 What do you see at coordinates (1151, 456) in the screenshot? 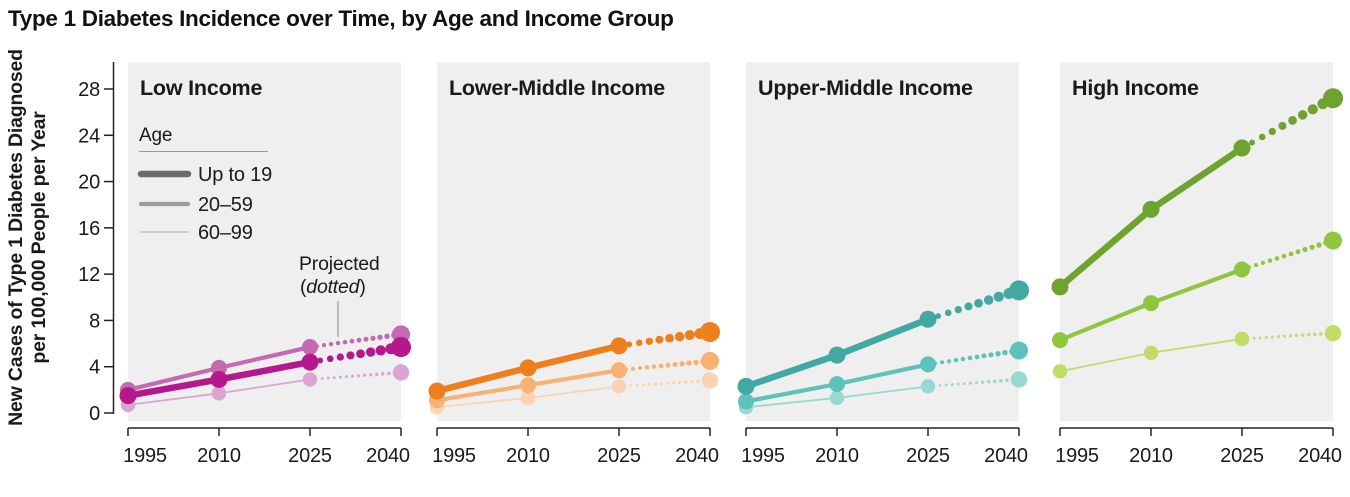
I see `x-tick-label: 2010` at bounding box center [1151, 456].